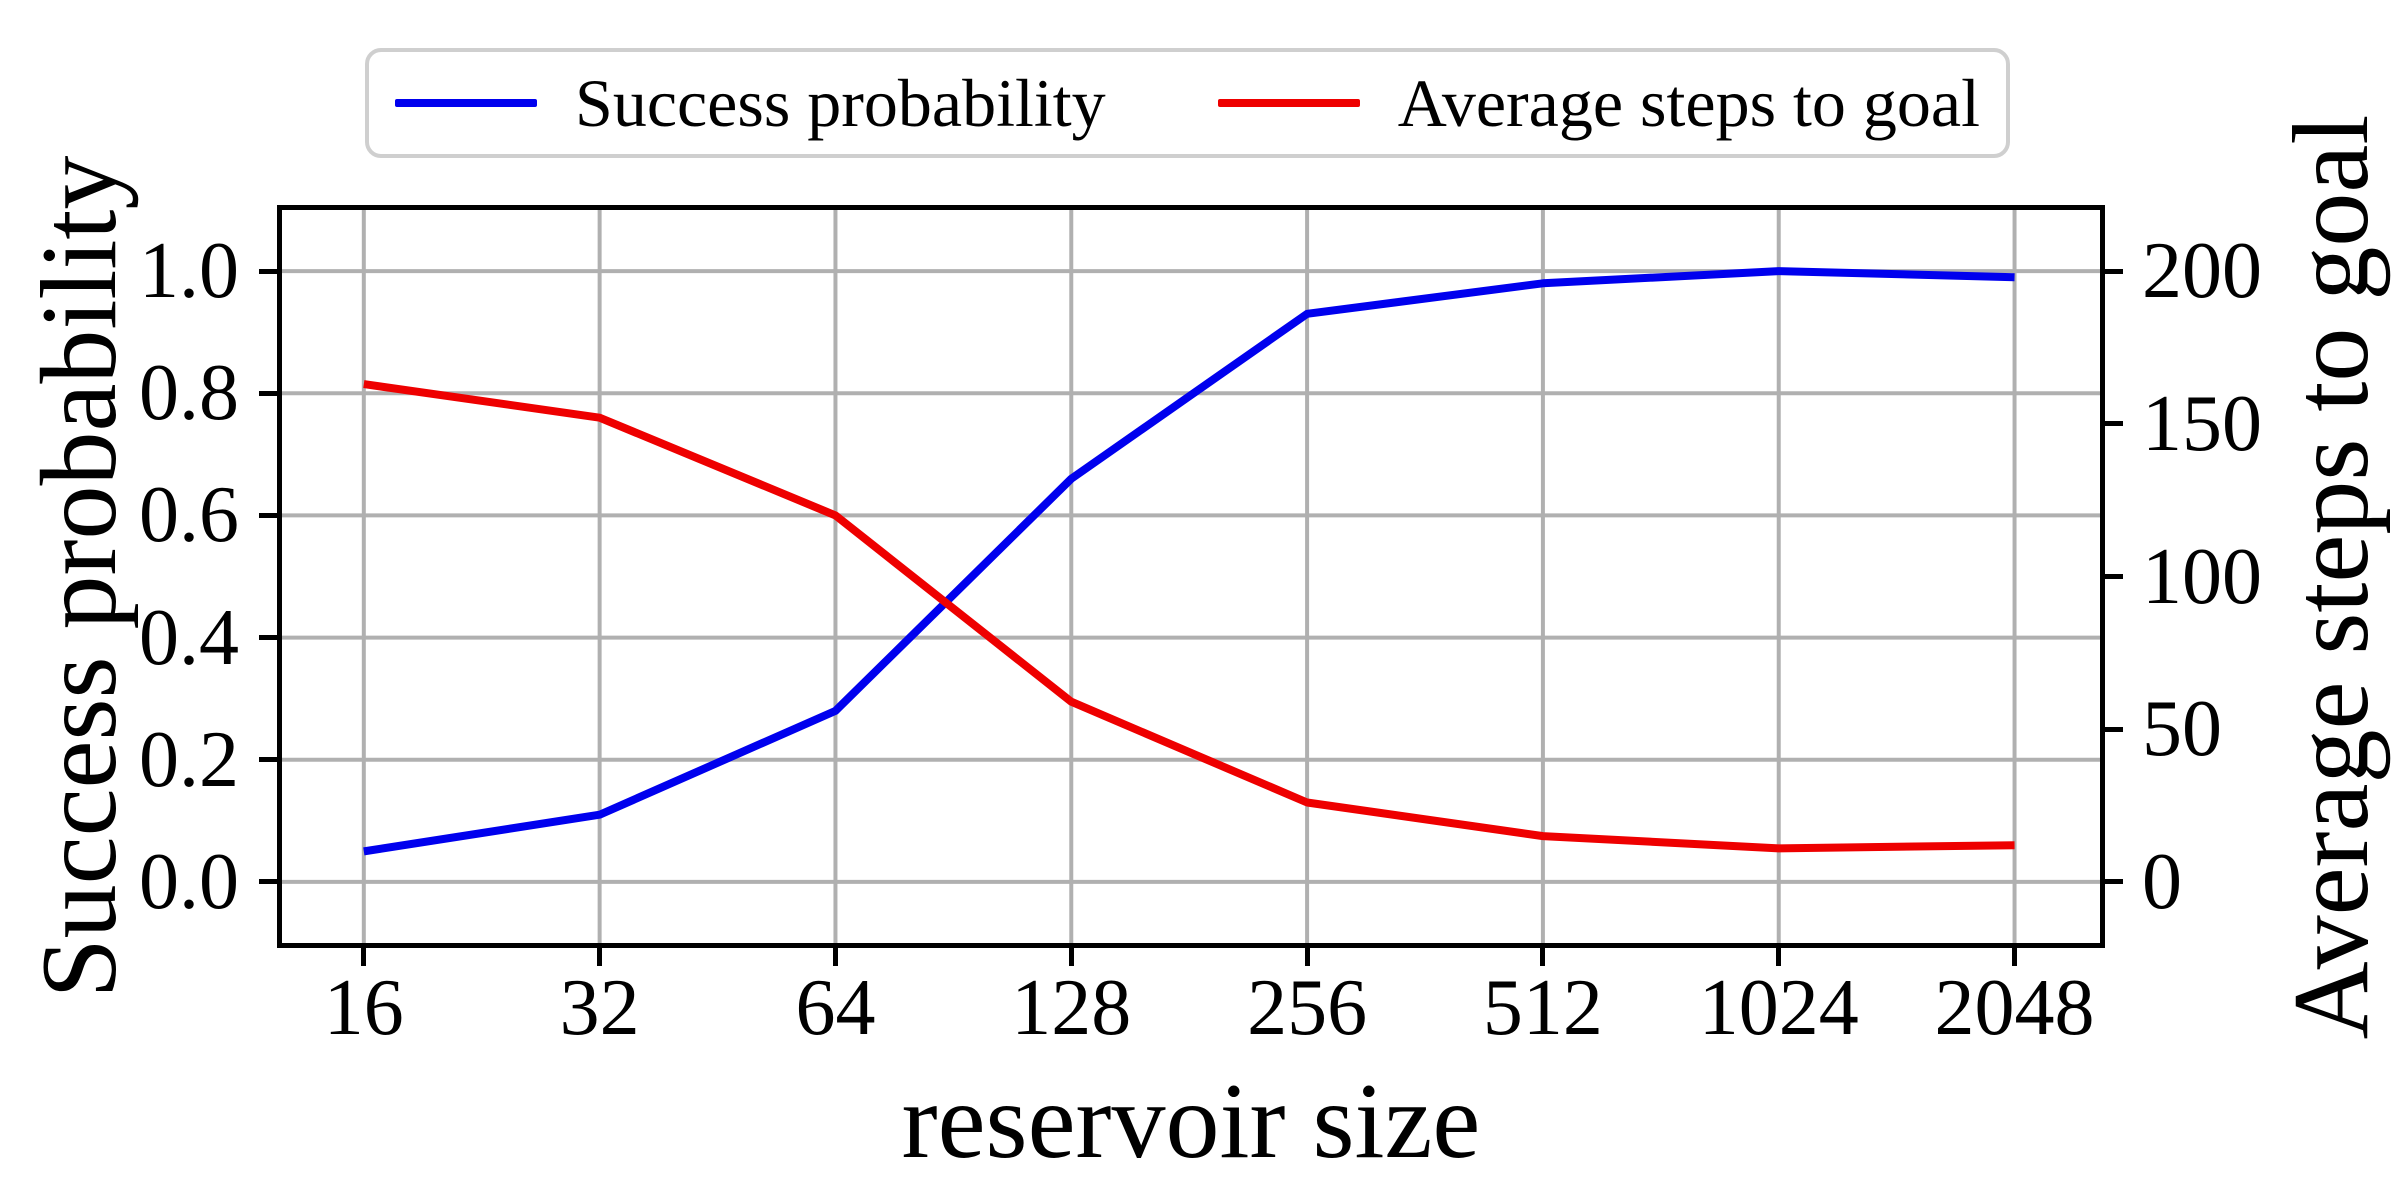 Image resolution: width=2400 pixels, height=1200 pixels. Describe the element at coordinates (189, 393) in the screenshot. I see `y-left-tick-label: 0.8` at that location.